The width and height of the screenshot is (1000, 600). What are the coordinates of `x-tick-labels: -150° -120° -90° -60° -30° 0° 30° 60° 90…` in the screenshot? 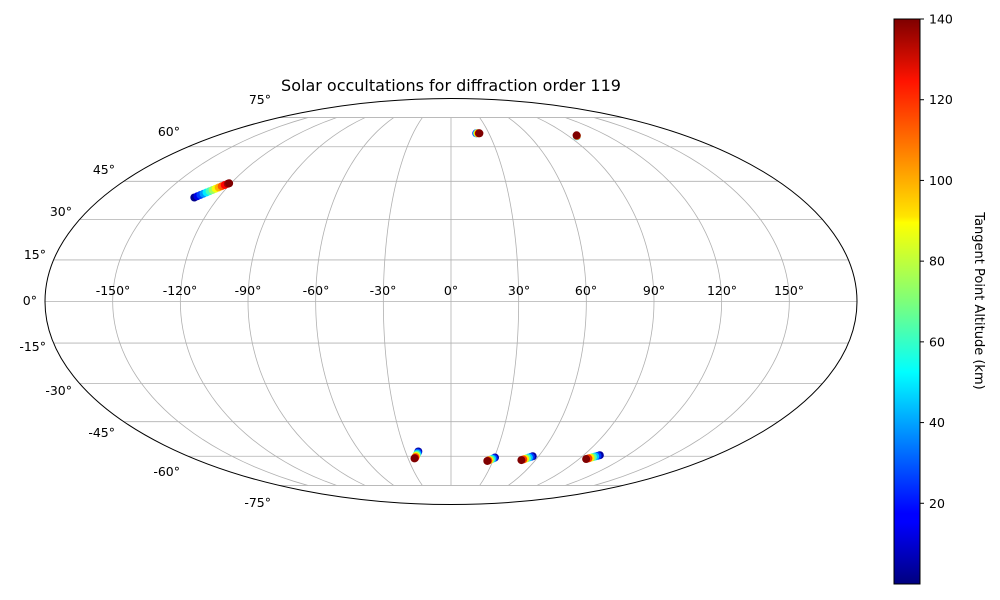 It's located at (450, 290).